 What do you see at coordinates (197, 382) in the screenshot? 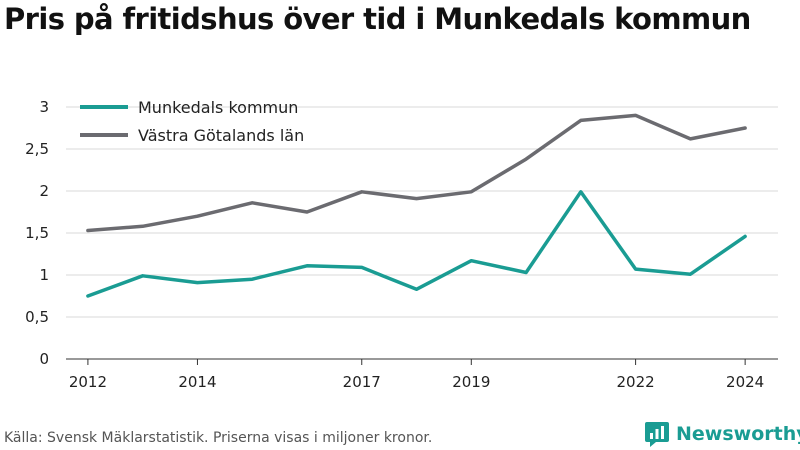
I see `x-tick-label: 2014` at bounding box center [197, 382].